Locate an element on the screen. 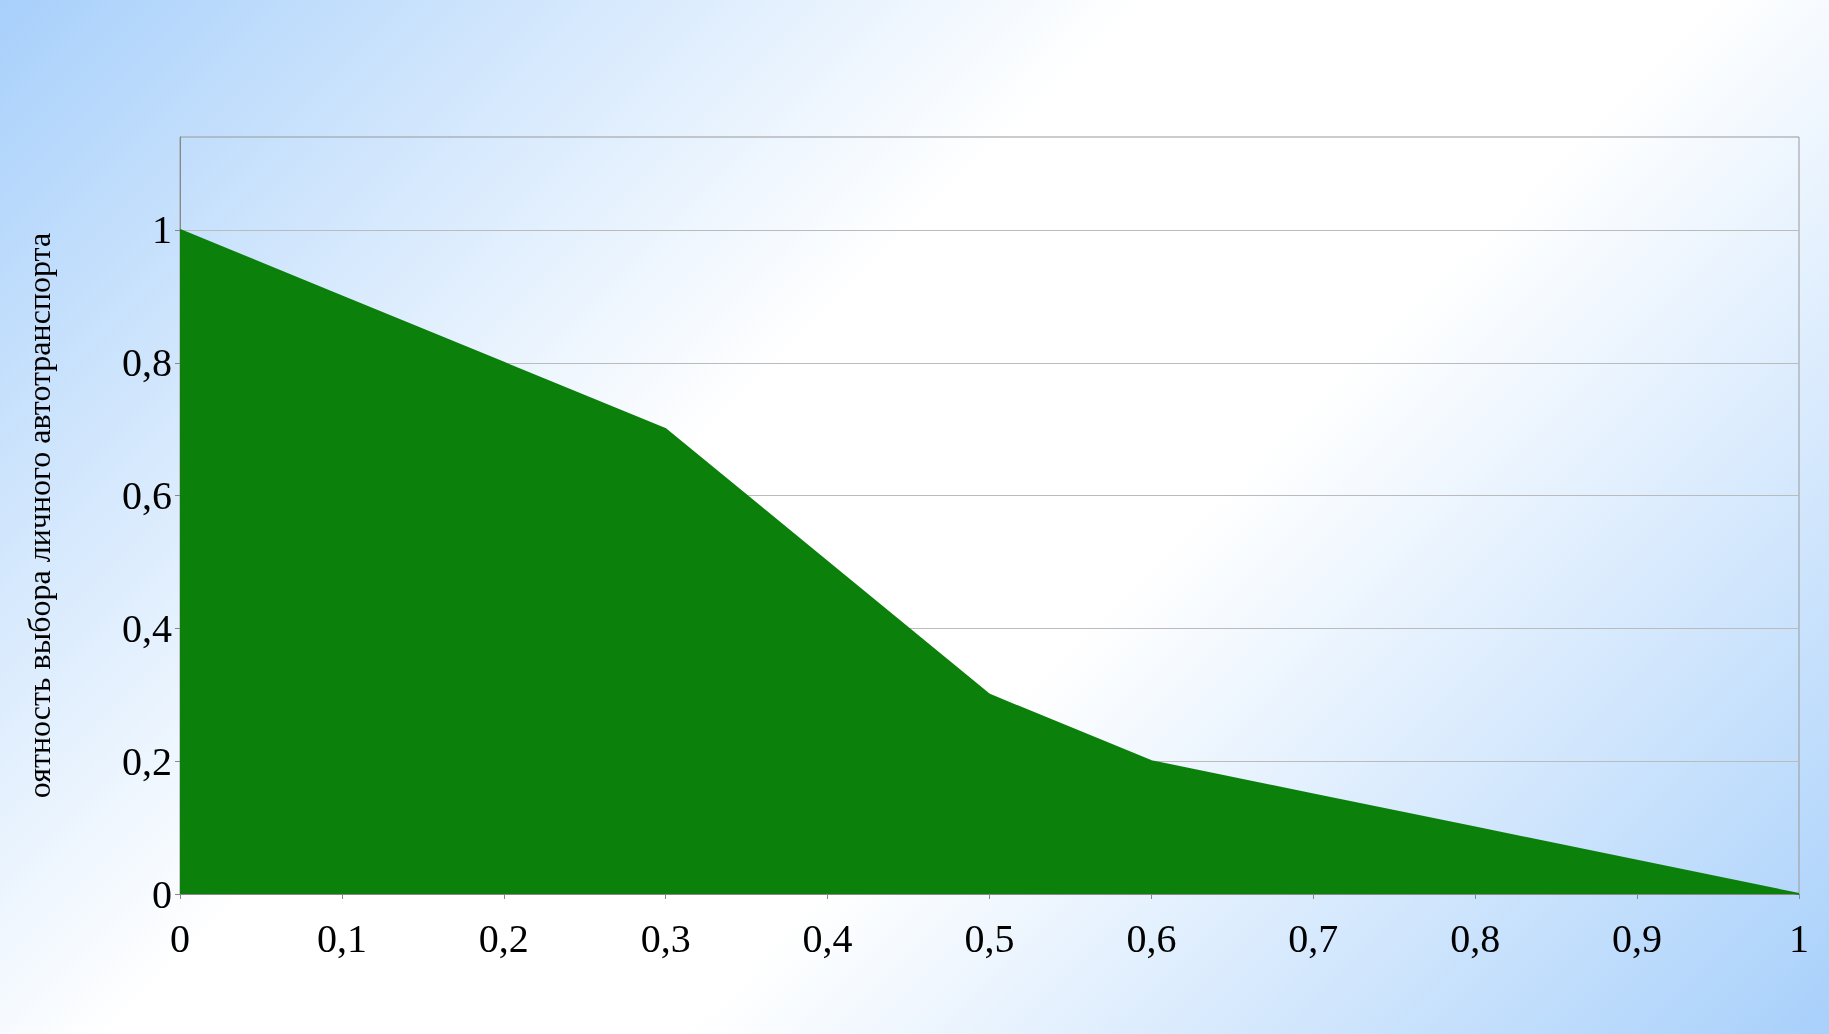 This screenshot has height=1034, width=1829. x-tick-label: 0,1 is located at coordinates (341, 938).